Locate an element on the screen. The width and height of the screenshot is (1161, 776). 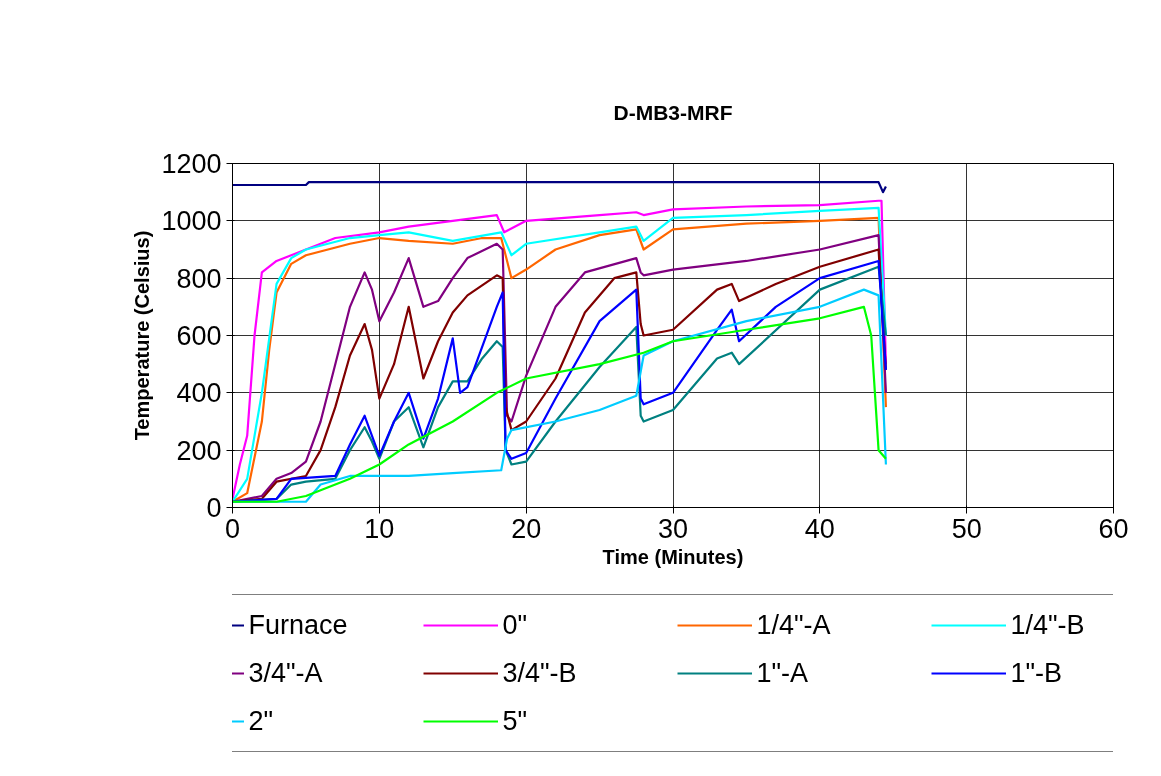
legend-label: 2" is located at coordinates (261, 721).